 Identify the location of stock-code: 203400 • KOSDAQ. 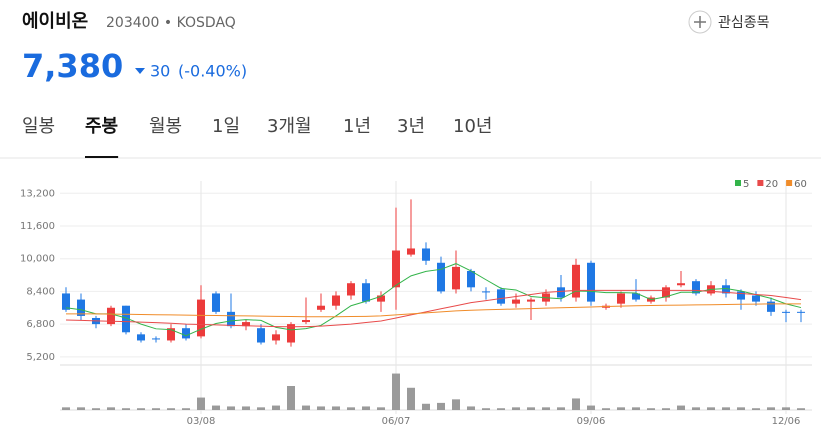
(171, 23).